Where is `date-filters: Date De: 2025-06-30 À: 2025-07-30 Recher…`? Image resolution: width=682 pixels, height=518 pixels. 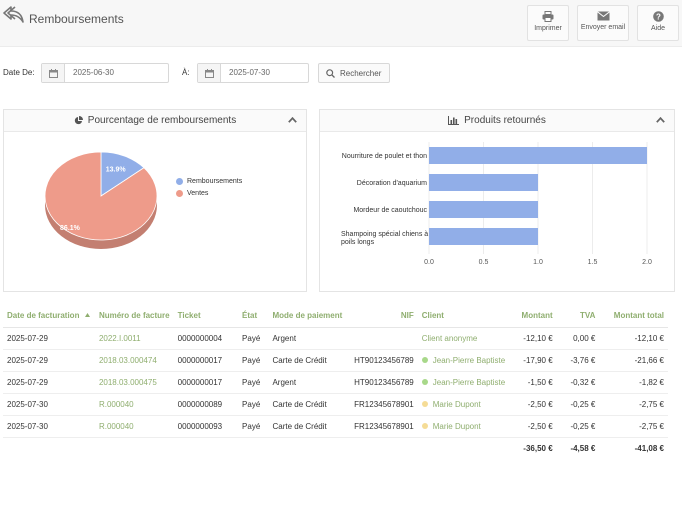 date-filters: Date De: 2025-06-30 À: 2025-07-30 Recher… is located at coordinates (341, 73).